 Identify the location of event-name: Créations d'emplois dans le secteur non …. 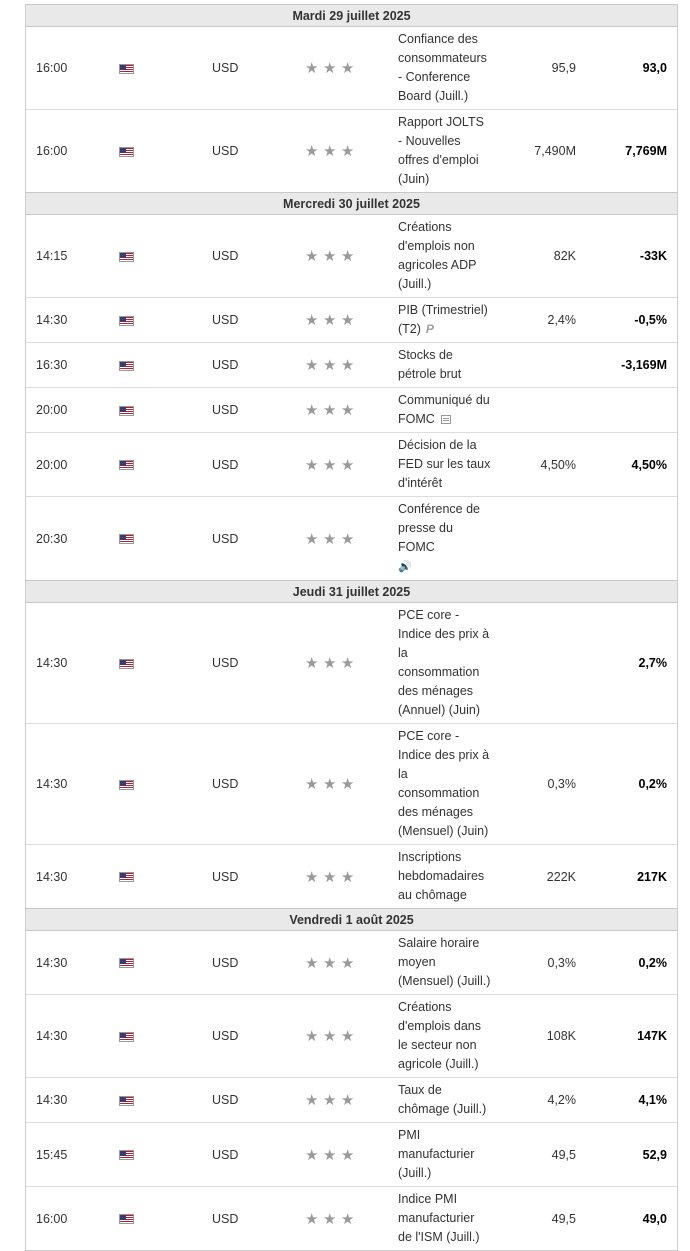
(439, 1036).